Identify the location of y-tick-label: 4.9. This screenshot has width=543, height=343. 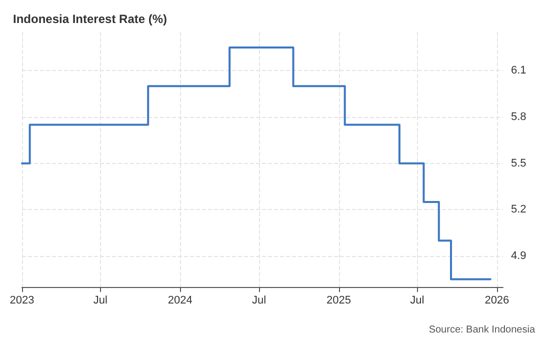
(518, 256).